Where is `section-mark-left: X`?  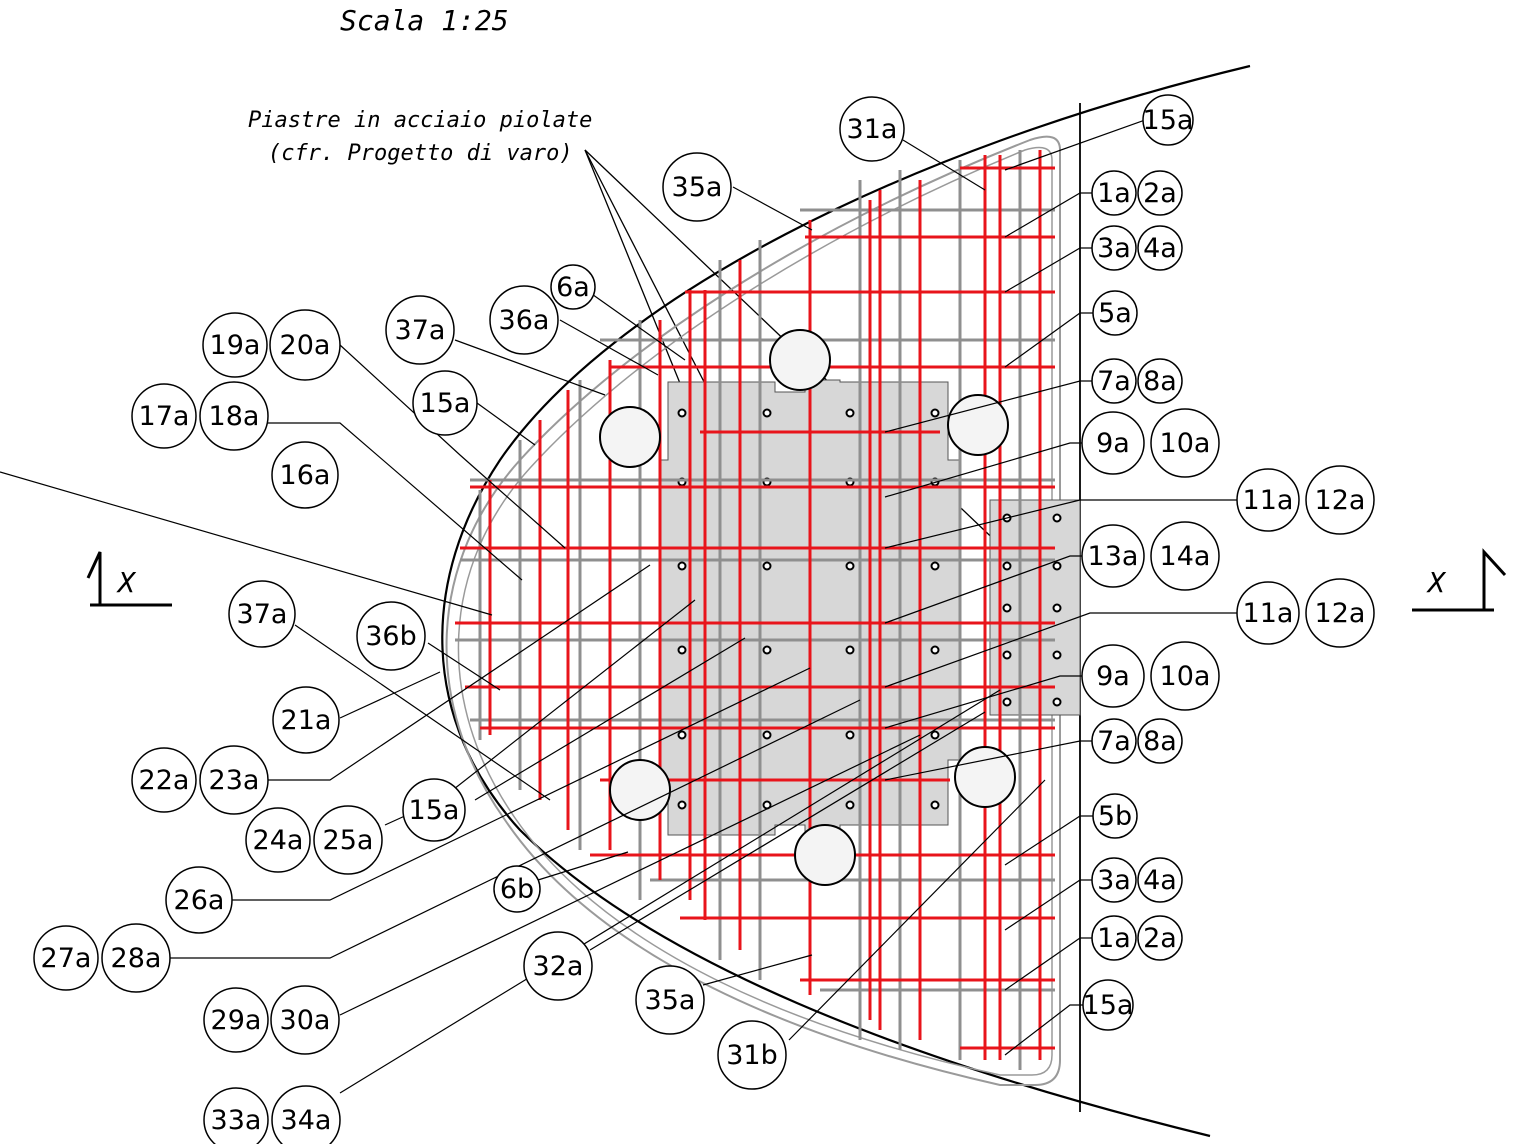 section-mark-left: X is located at coordinates (126, 582).